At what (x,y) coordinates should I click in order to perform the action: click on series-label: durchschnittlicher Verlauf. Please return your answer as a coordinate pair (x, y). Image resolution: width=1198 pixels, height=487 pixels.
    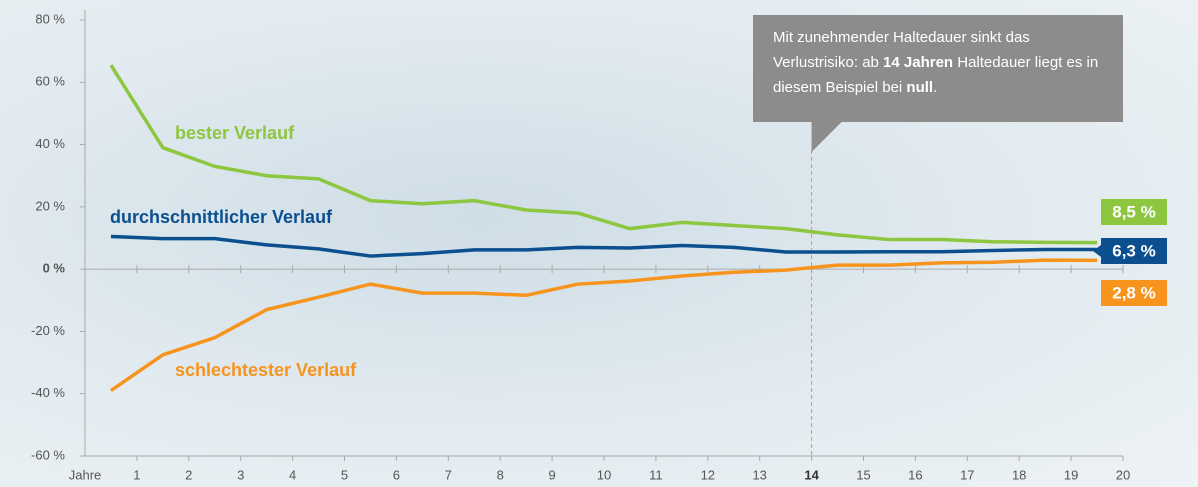
    Looking at the image, I should click on (221, 217).